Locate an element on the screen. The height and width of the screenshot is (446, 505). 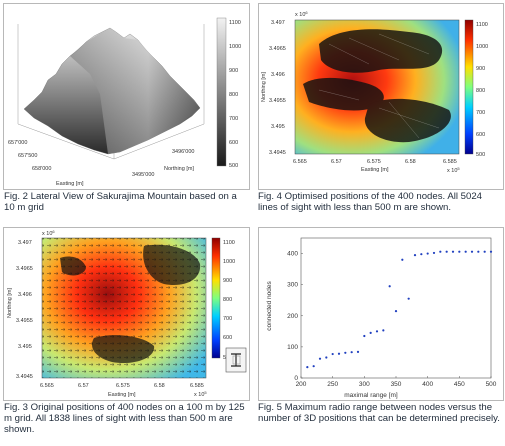
fig2-cb-tick: 1000 is located at coordinates (235, 47).